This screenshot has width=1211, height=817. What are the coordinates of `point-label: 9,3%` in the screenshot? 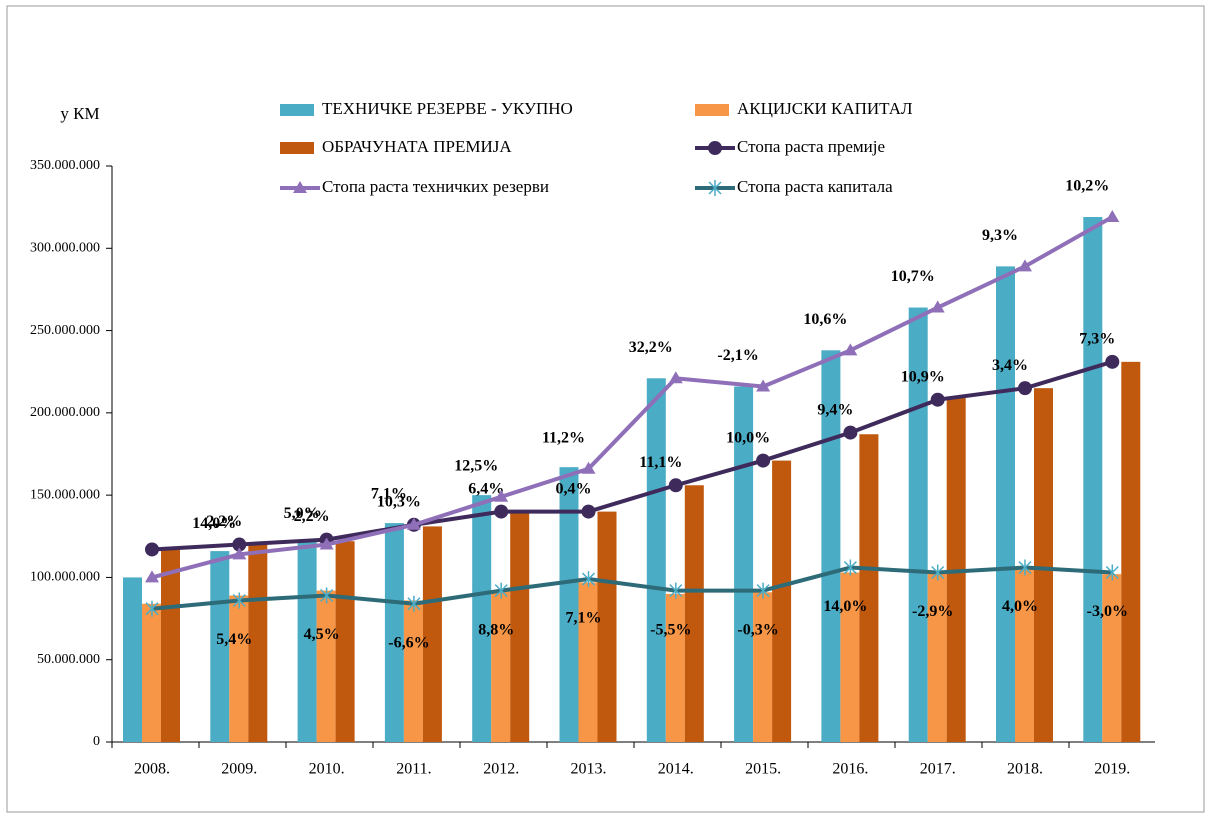 It's located at (1000, 235).